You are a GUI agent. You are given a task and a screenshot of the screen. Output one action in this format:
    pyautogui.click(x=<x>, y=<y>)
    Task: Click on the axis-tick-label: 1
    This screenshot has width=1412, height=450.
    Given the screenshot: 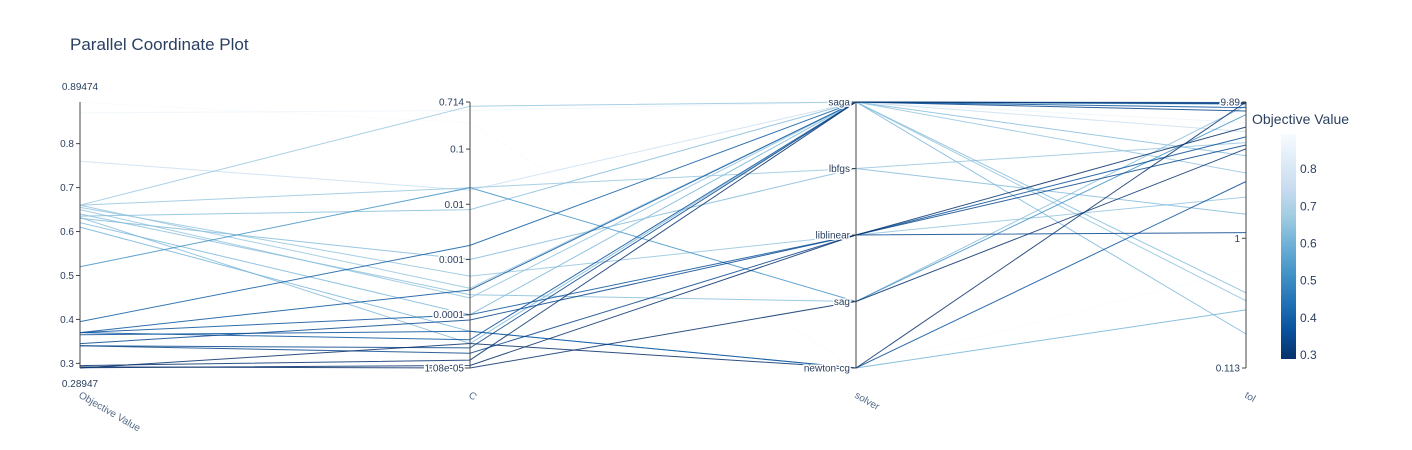 What is the action you would take?
    pyautogui.click(x=1237, y=239)
    